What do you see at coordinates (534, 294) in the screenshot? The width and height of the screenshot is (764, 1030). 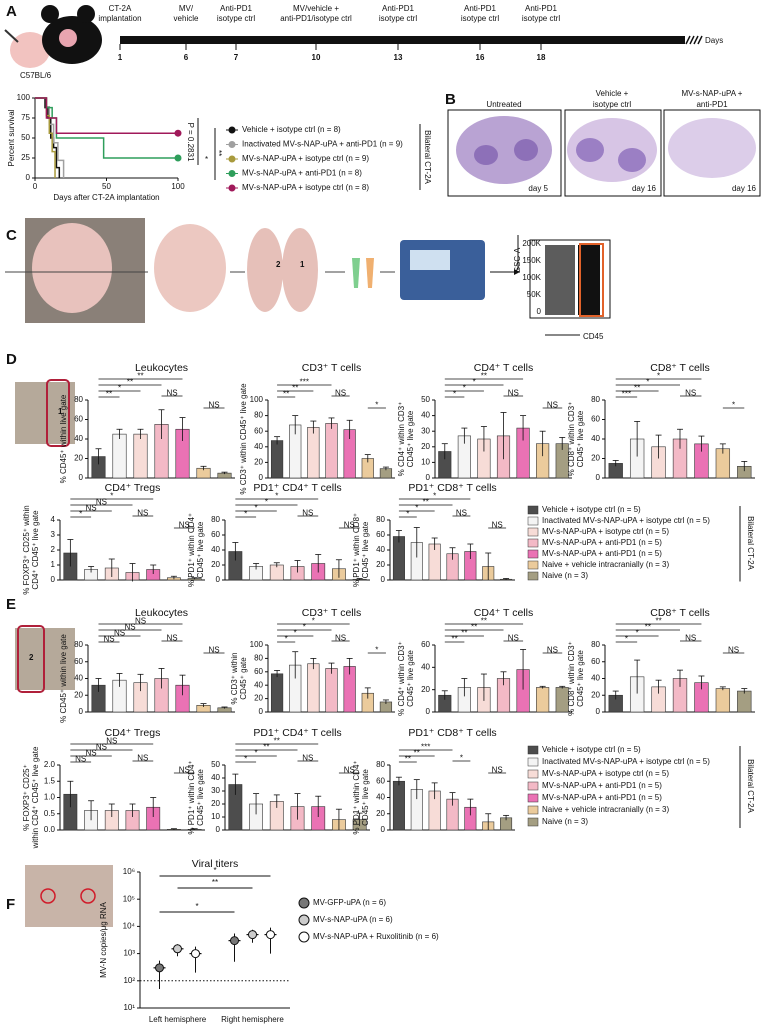 I see `flow-tick: 50K` at bounding box center [534, 294].